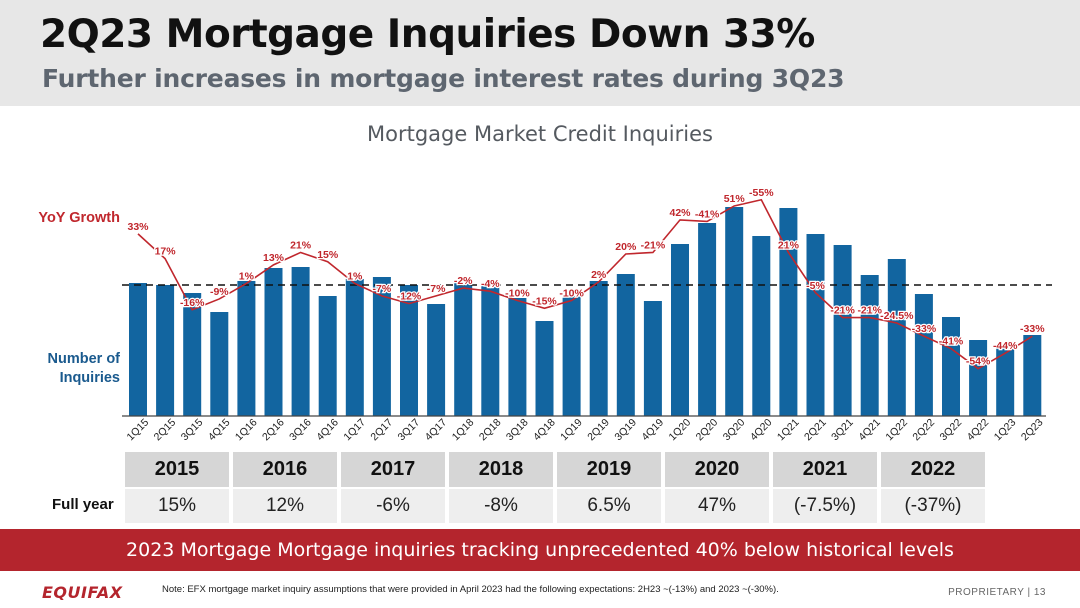  I want to click on tick-label-3q15: 3Q15, so click(192, 429).